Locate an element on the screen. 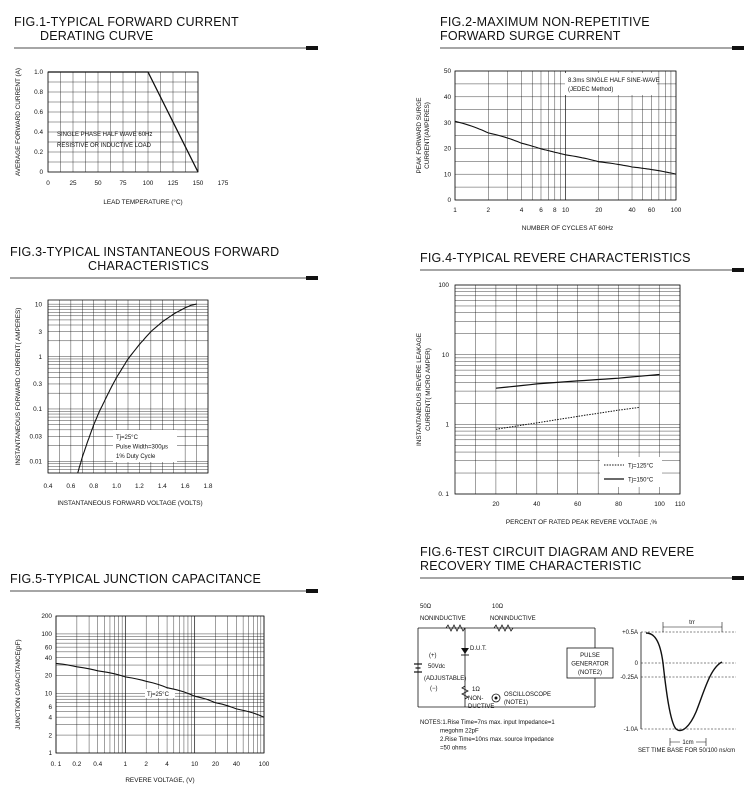 The image size is (750, 800). fig4-legend-label: Tj=150°C is located at coordinates (641, 481).